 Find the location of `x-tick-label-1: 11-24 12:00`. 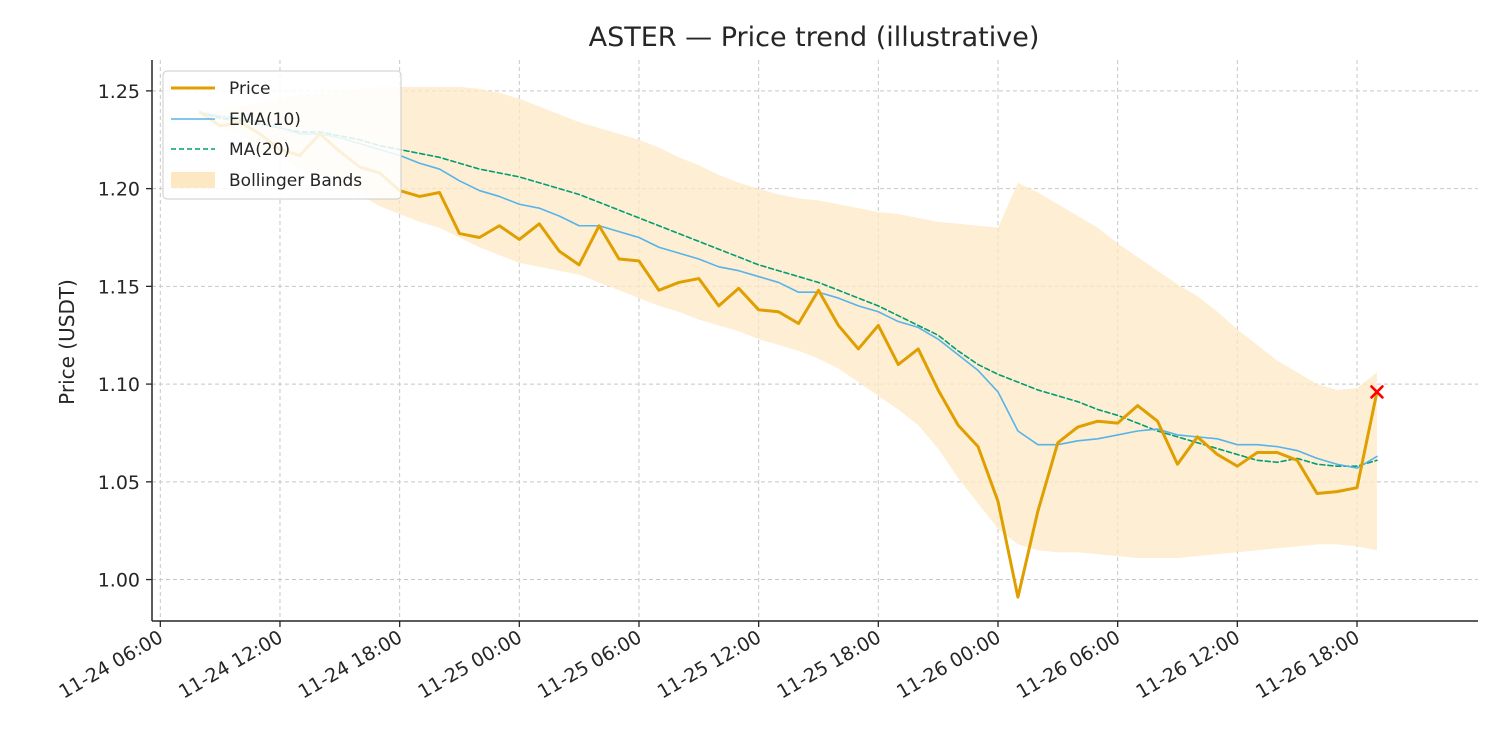

x-tick-label-1: 11-24 12:00 is located at coordinates (230, 664).